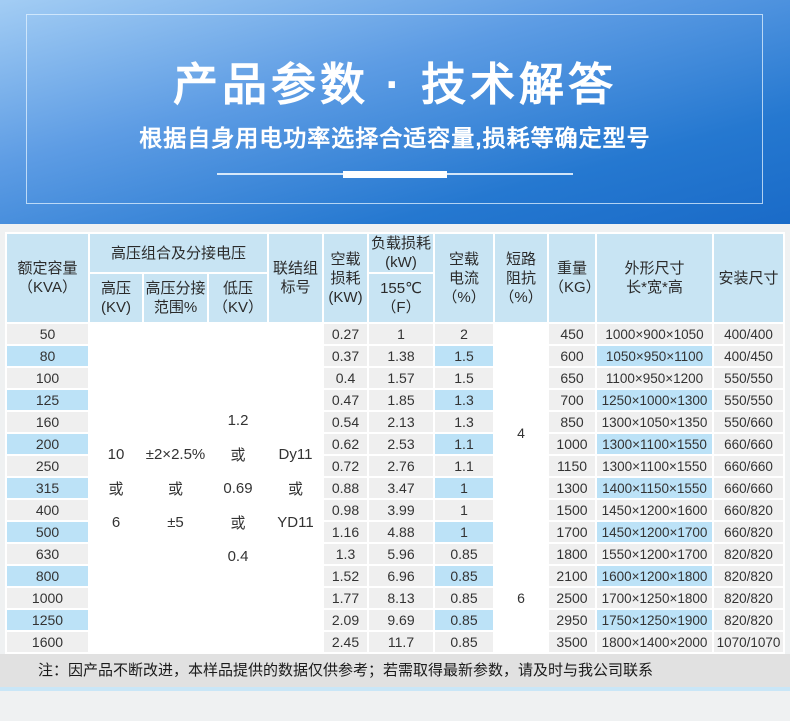 This screenshot has height=721, width=790. I want to click on weight-cell: 1300, so click(572, 488).